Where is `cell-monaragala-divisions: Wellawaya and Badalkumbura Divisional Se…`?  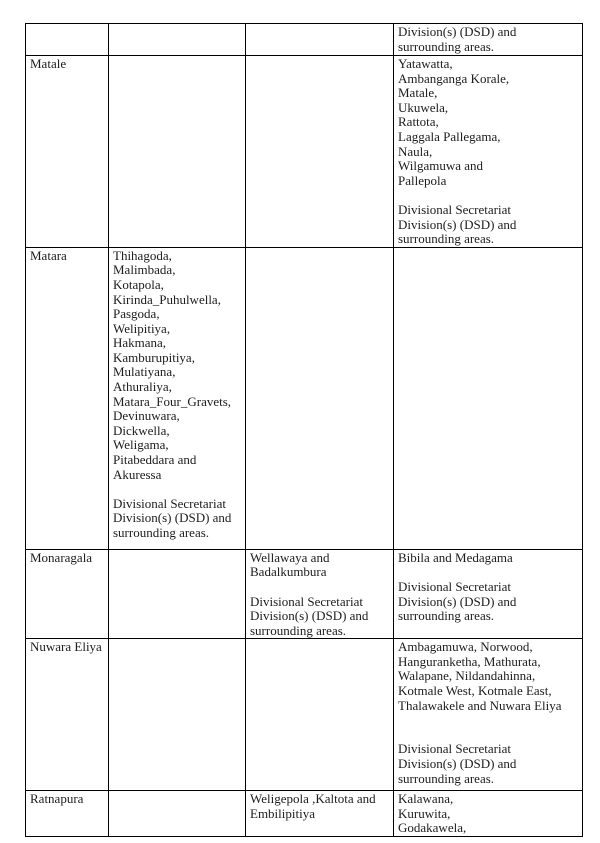
cell-monaragala-divisions: Wellawaya and Badalkumbura Divisional Se… is located at coordinates (319, 594).